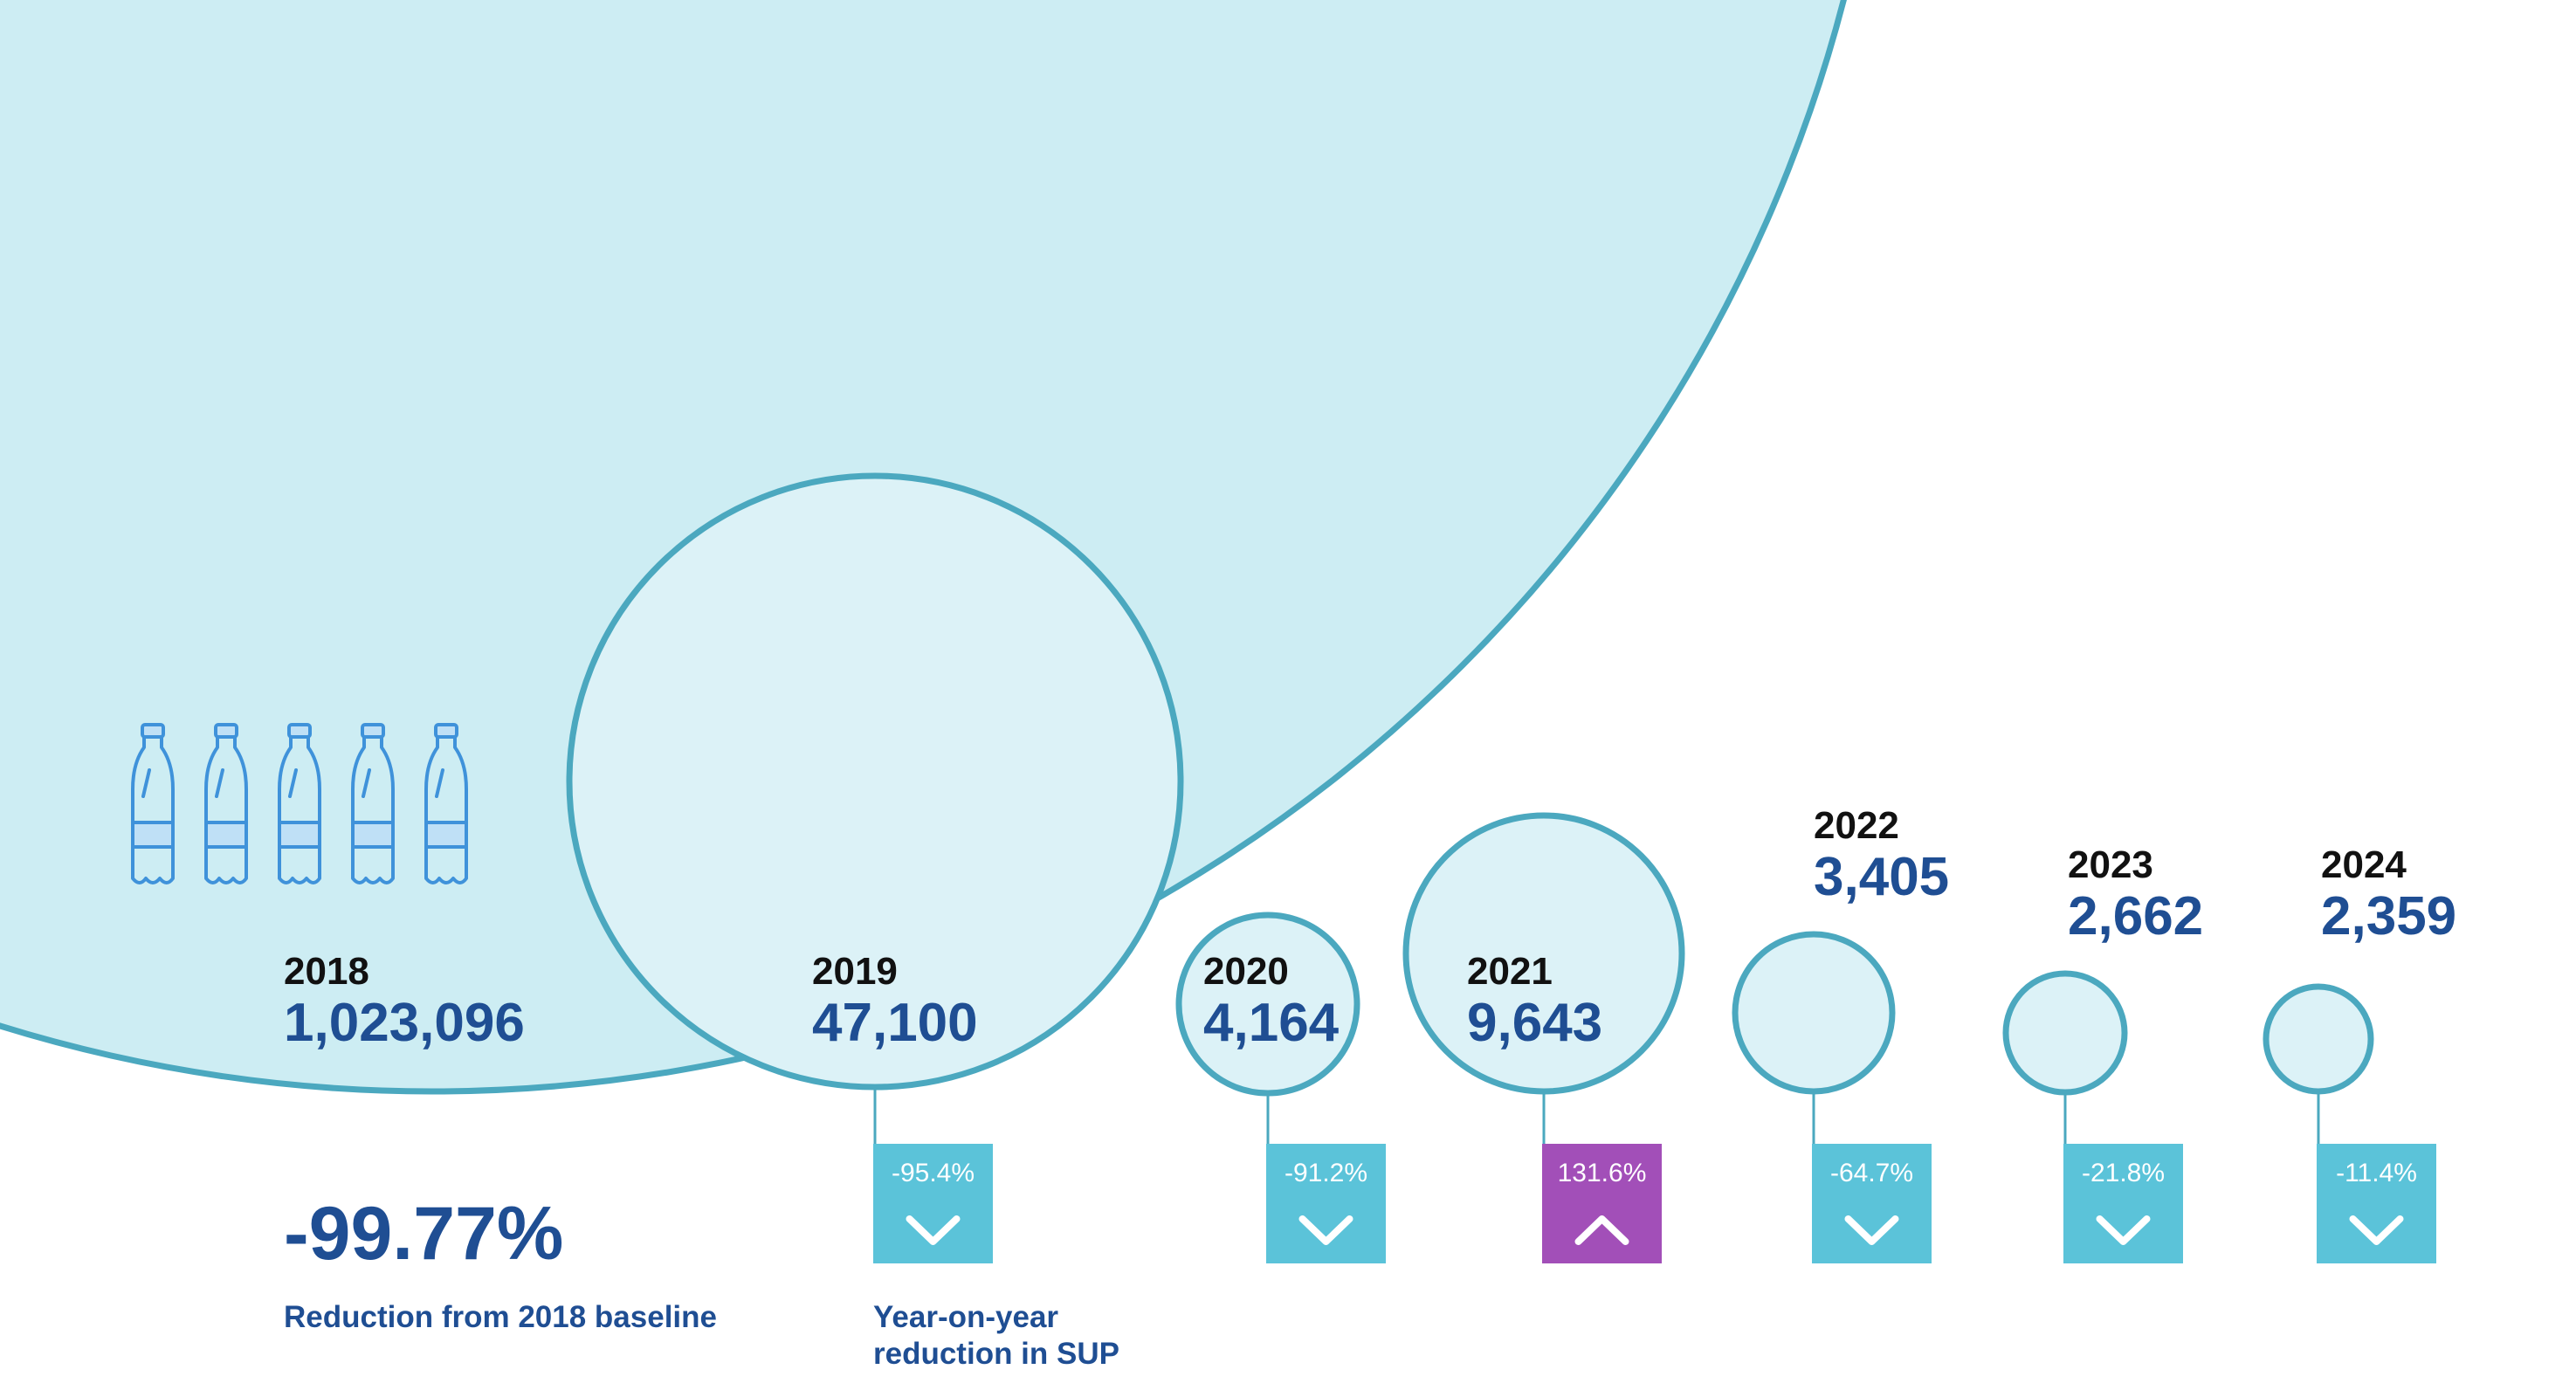  What do you see at coordinates (1871, 1173) in the screenshot?
I see `change-label-2022: -64.7%` at bounding box center [1871, 1173].